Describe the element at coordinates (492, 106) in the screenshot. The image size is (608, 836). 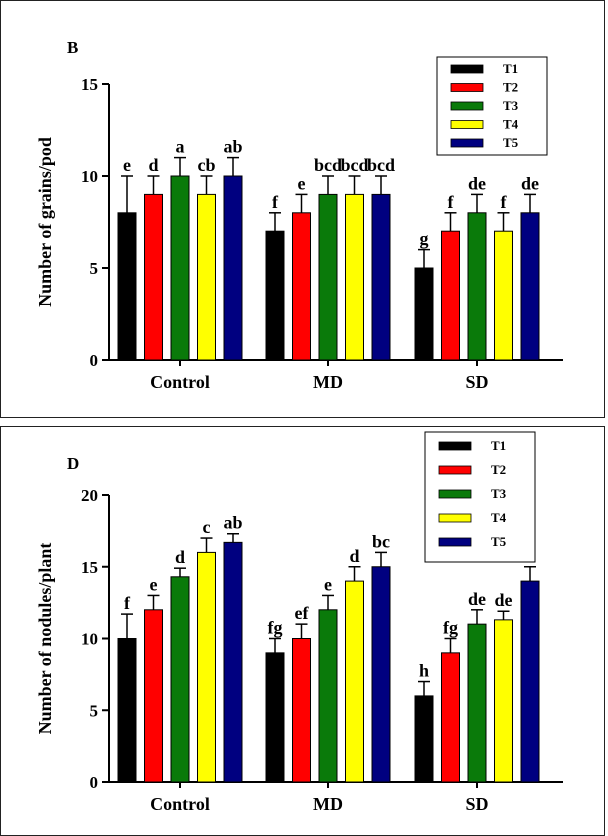
I see `legend: T1 T2 T3 T4 T5` at that location.